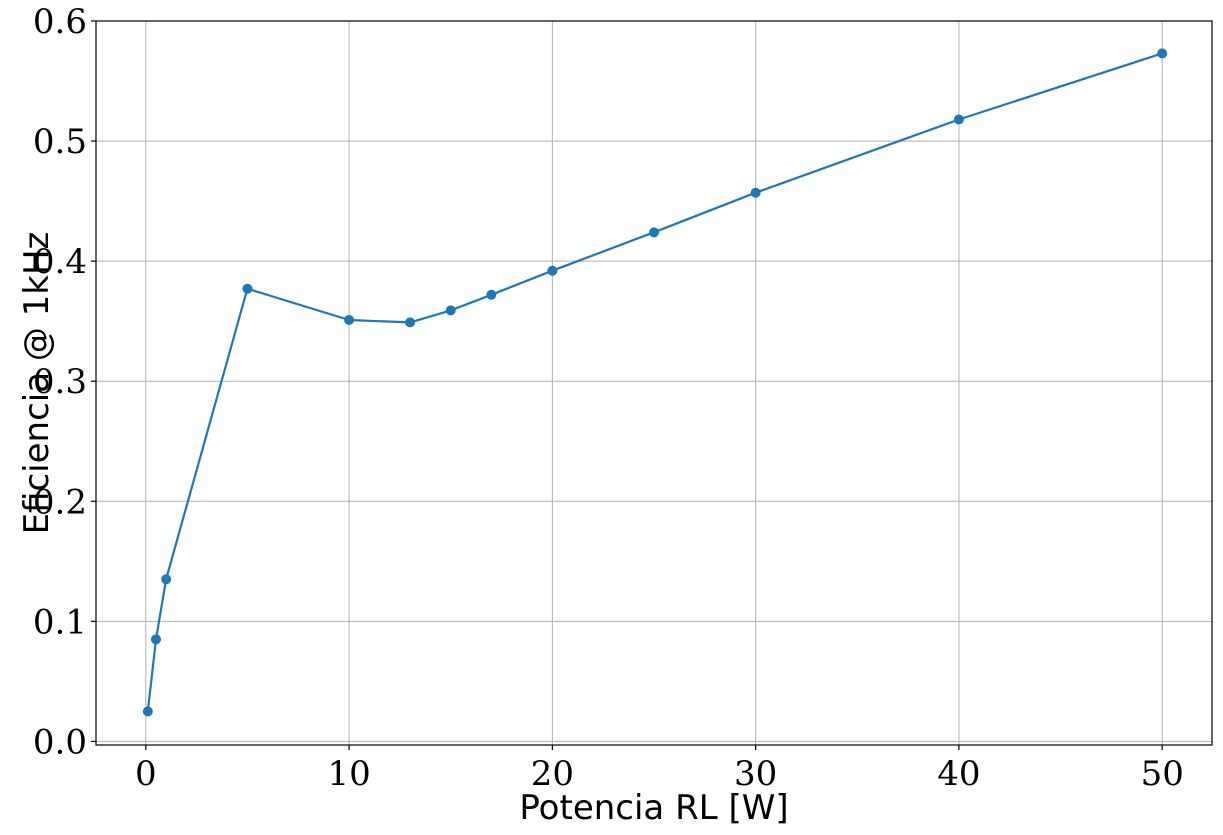 Image resolution: width=1223 pixels, height=835 pixels. What do you see at coordinates (146, 774) in the screenshot?
I see `x-tick-label: 0` at bounding box center [146, 774].